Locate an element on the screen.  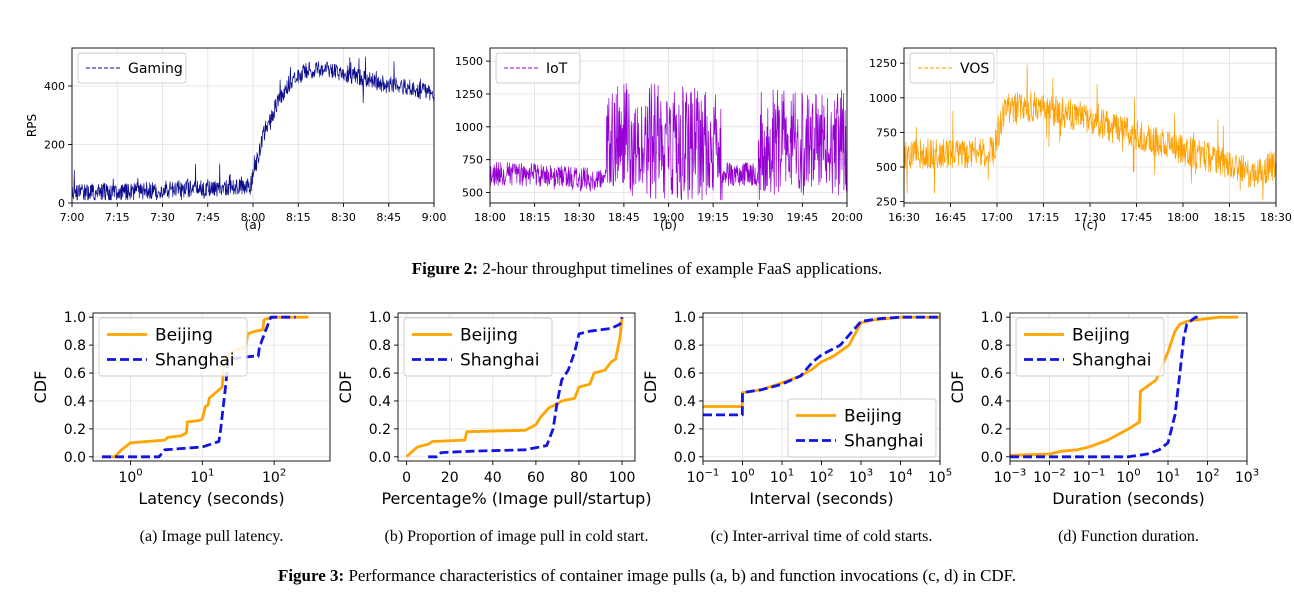
x-tick-label: 17:30 is located at coordinates (1090, 217).